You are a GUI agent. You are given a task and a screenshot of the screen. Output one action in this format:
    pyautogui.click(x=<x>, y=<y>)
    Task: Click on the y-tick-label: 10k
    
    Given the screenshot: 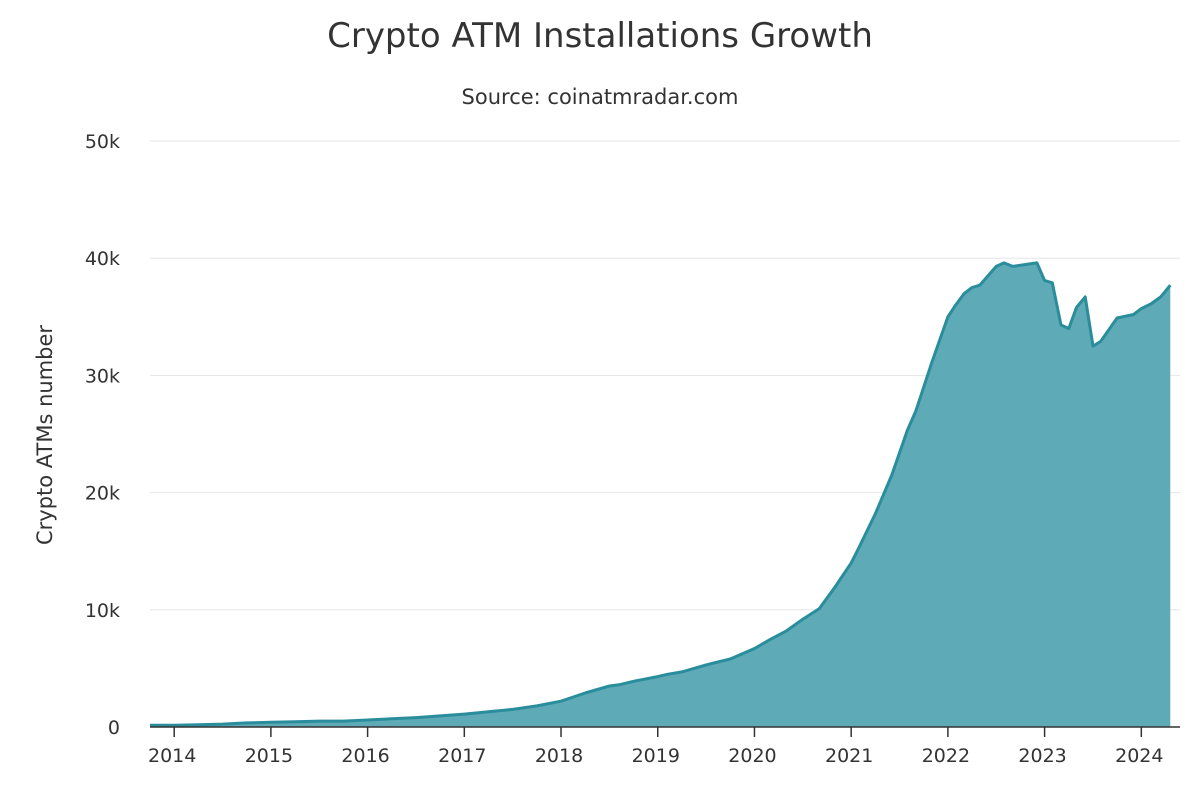 What is the action you would take?
    pyautogui.click(x=102, y=611)
    